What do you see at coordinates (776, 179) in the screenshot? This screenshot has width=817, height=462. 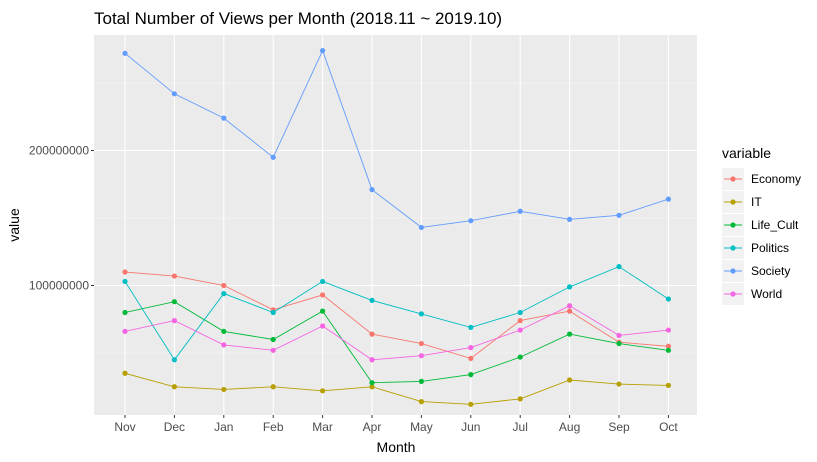 I see `legend-label-economy: Economy` at bounding box center [776, 179].